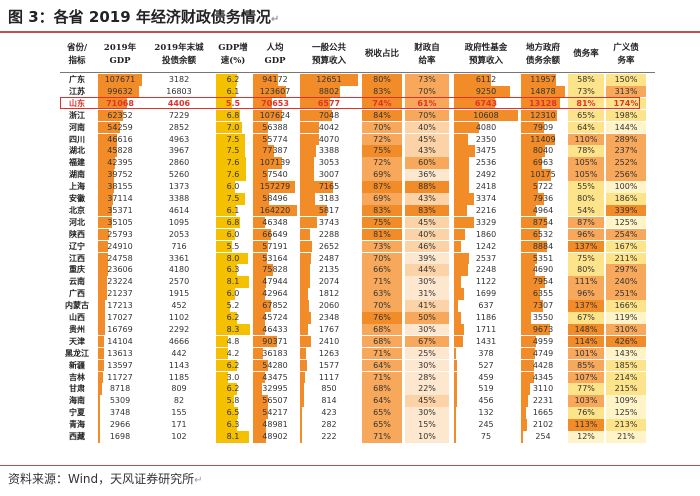  I want to click on data-cell: 119%, so click(626, 317).